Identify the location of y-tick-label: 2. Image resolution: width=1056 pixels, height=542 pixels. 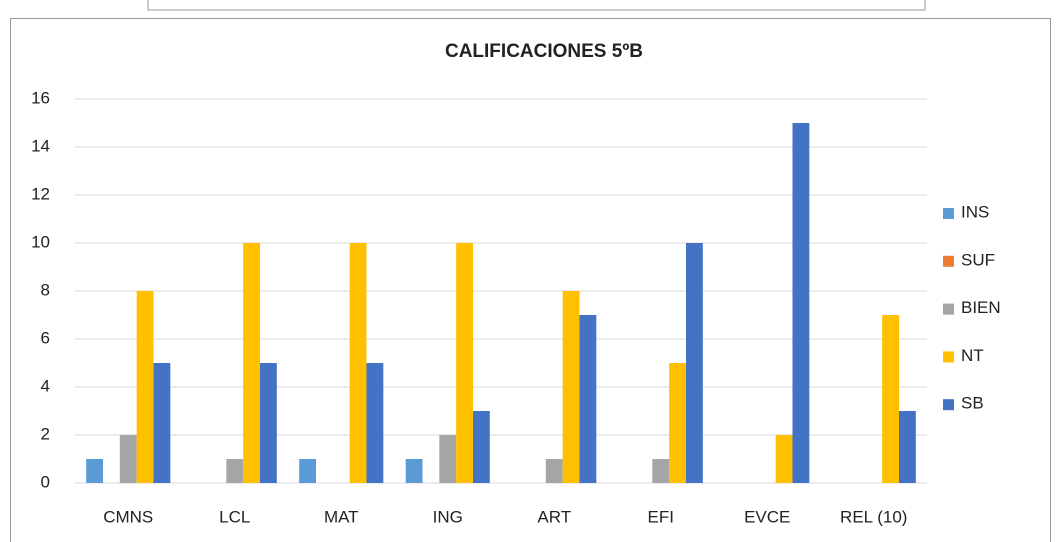
(45, 433).